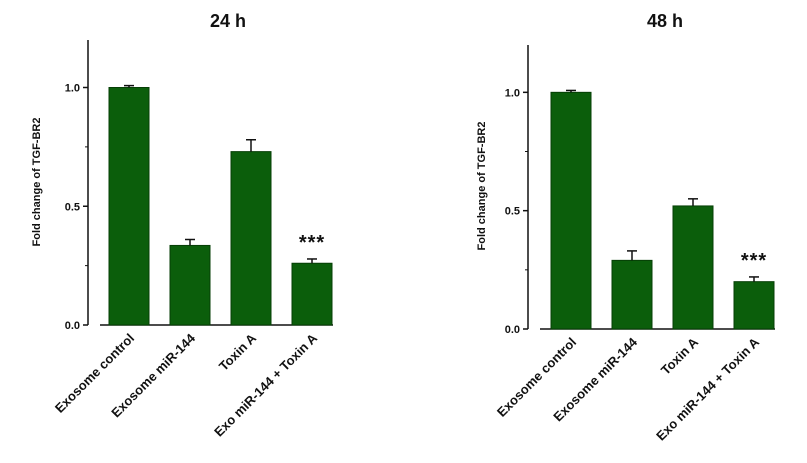  I want to click on chart-title: 48 h, so click(665, 21).